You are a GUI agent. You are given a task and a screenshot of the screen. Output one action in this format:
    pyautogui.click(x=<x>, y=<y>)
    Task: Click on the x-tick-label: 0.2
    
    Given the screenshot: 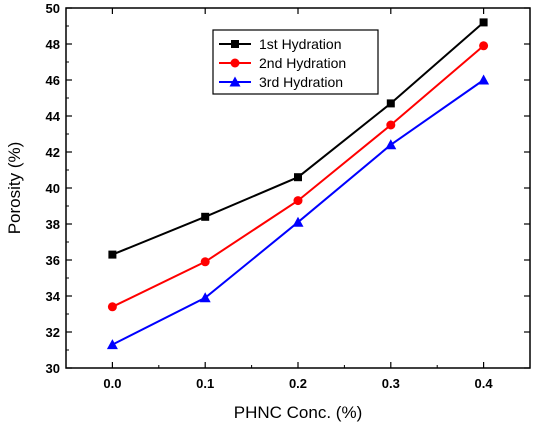 What is the action you would take?
    pyautogui.click(x=298, y=383)
    